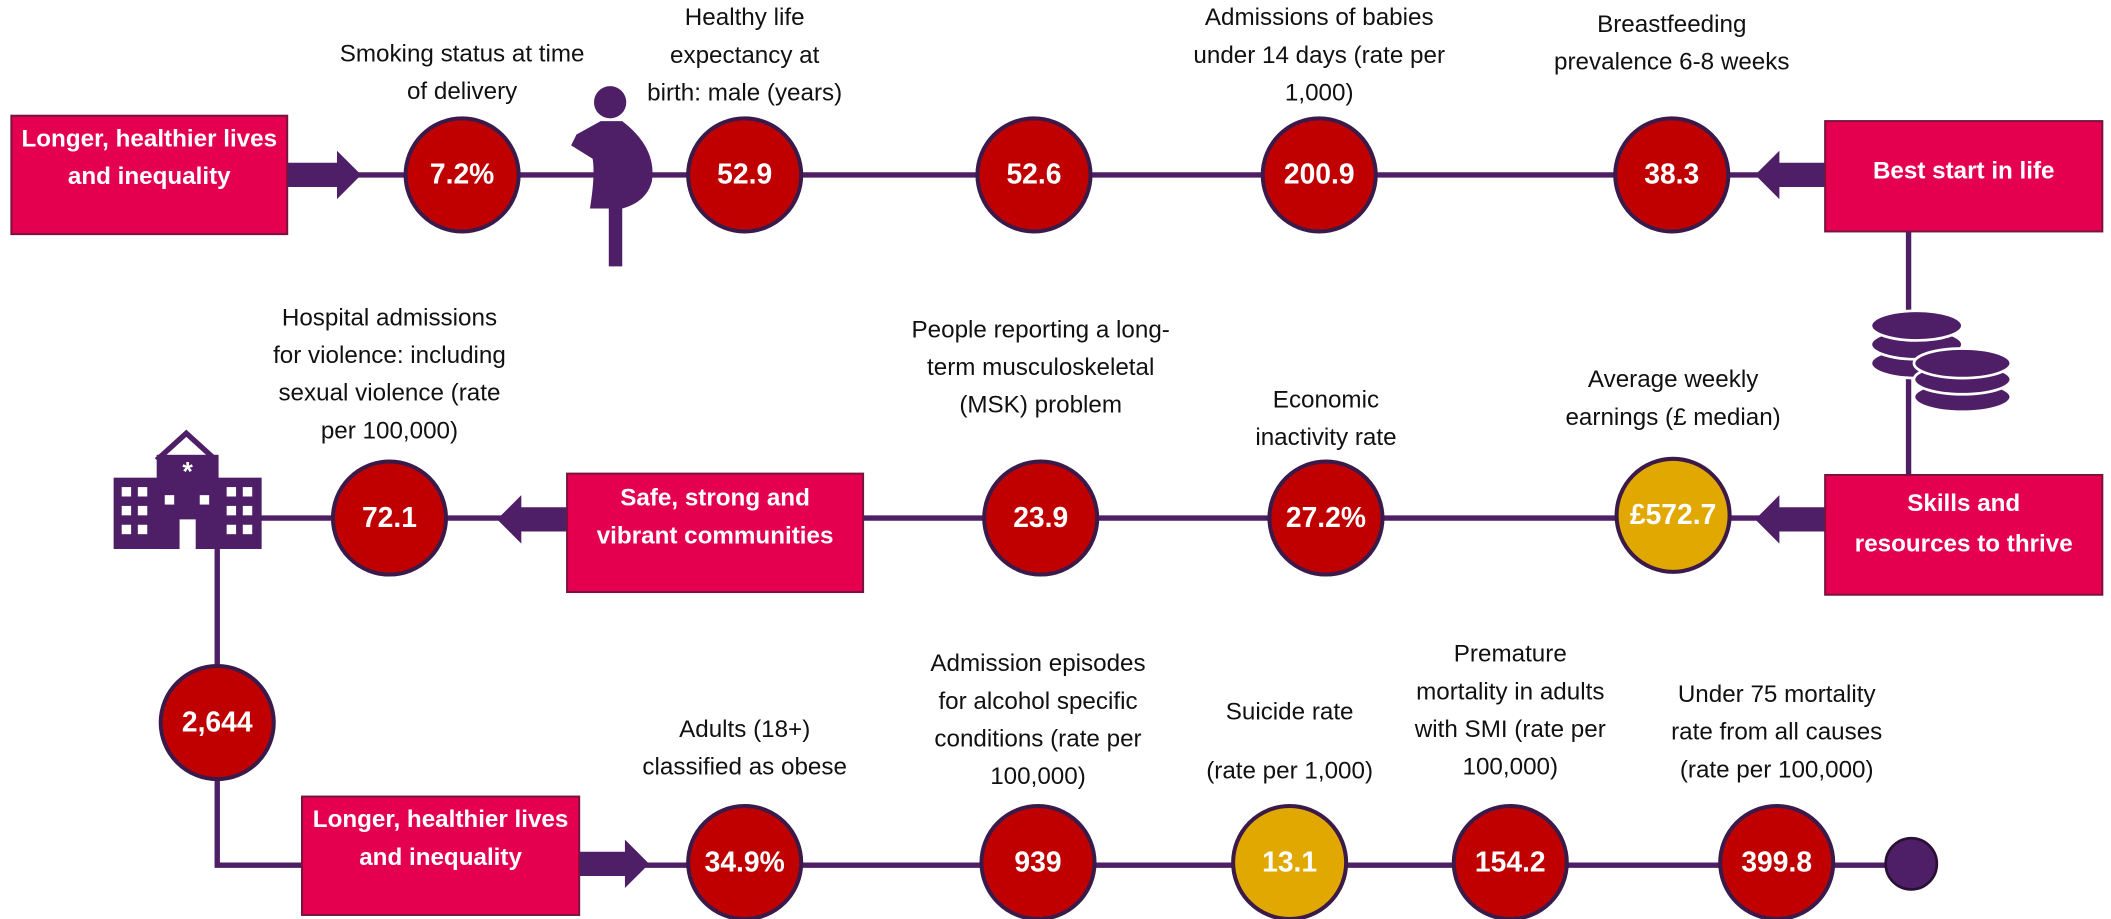  I want to click on indicator-label: Average weekly, so click(1673, 379).